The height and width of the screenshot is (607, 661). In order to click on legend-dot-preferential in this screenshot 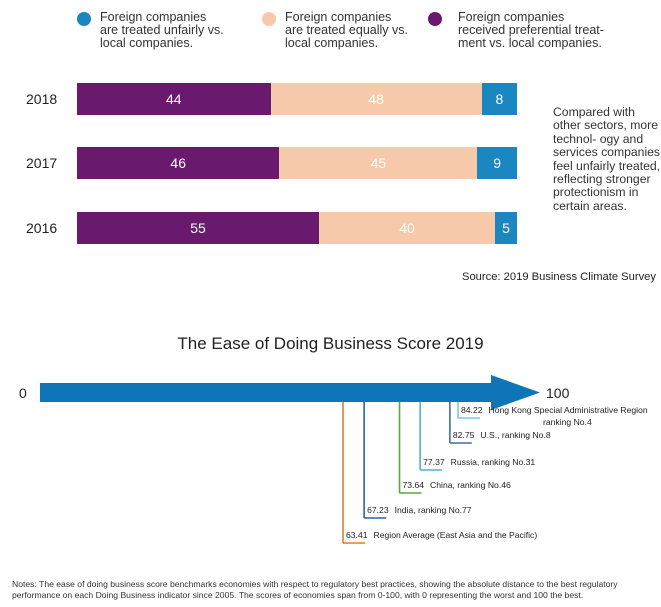, I will do `click(435, 19)`.